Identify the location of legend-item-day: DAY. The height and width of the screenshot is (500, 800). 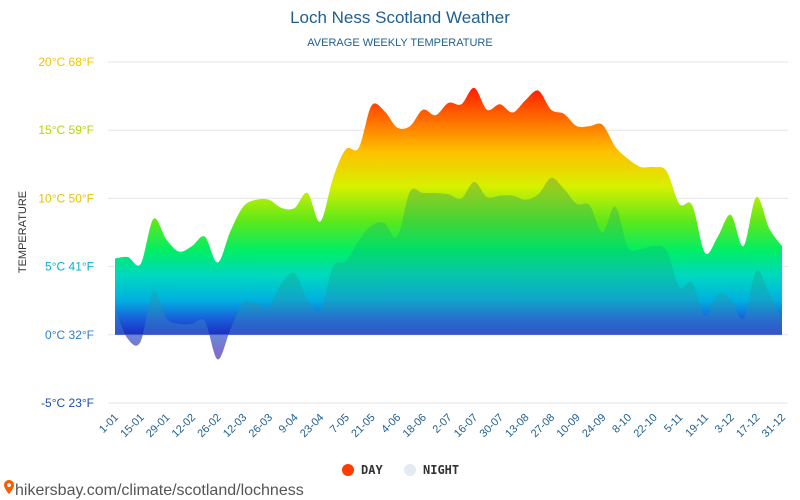
(362, 470).